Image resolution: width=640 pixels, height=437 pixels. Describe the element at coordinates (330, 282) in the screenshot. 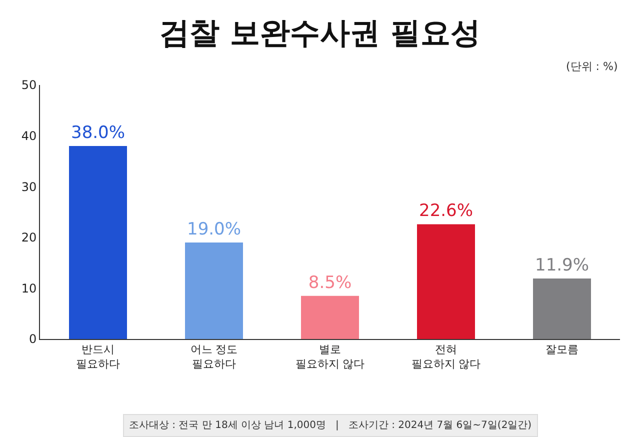

I see `data-label: 8.5%` at that location.